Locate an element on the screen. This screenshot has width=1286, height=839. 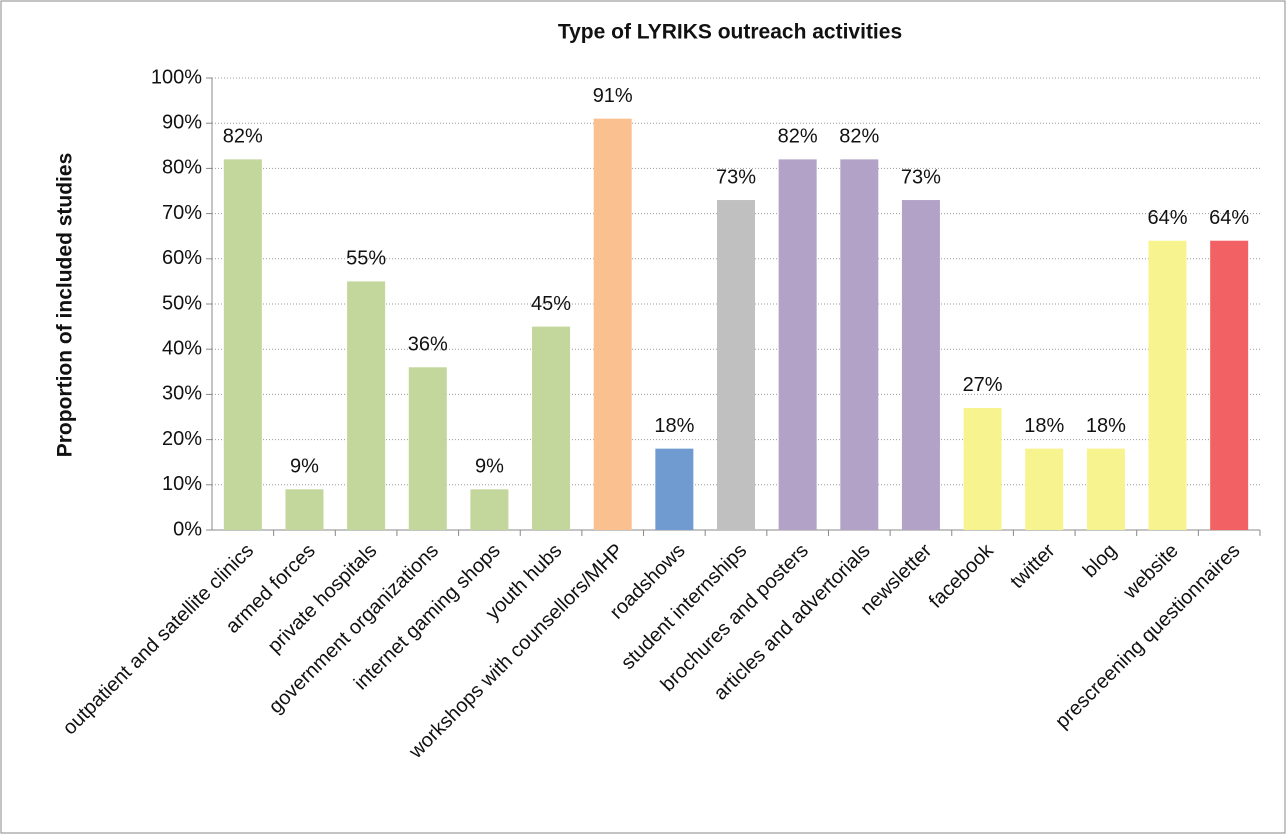
y-tick-label: 60% is located at coordinates (182, 258).